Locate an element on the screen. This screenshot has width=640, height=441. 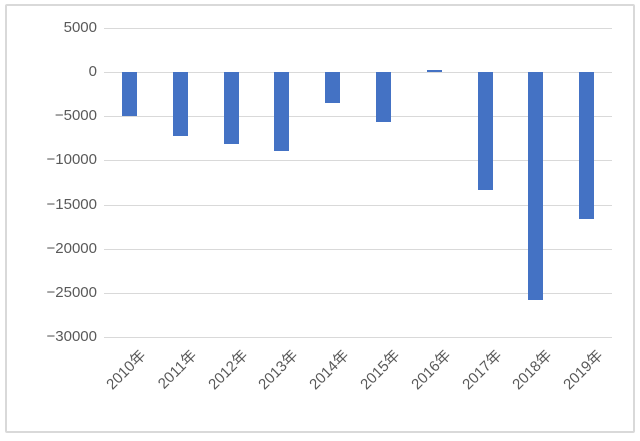
gridline-−10000 is located at coordinates (358, 160).